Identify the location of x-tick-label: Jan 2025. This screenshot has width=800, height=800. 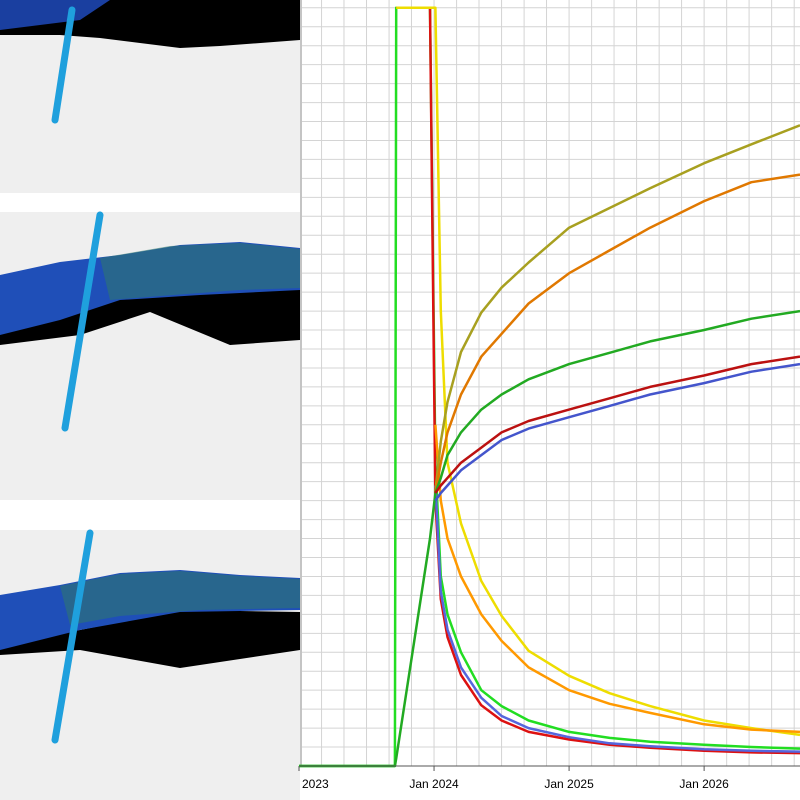
(569, 784).